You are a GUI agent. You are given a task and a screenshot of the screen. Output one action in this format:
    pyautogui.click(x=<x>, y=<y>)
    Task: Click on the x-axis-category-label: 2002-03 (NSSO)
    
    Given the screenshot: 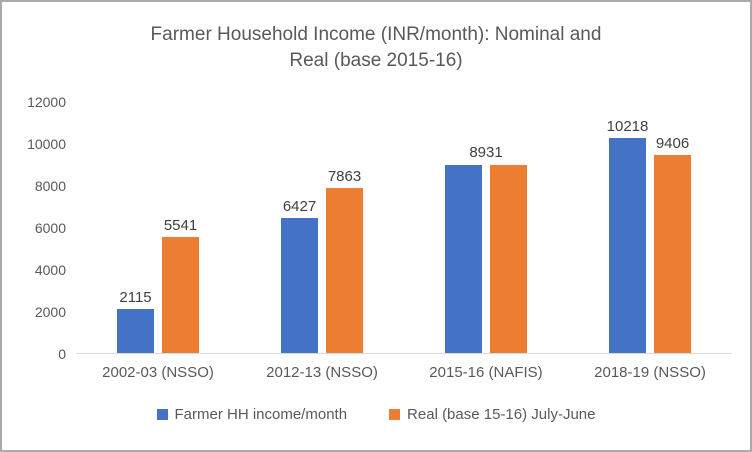 What is the action you would take?
    pyautogui.click(x=158, y=372)
    